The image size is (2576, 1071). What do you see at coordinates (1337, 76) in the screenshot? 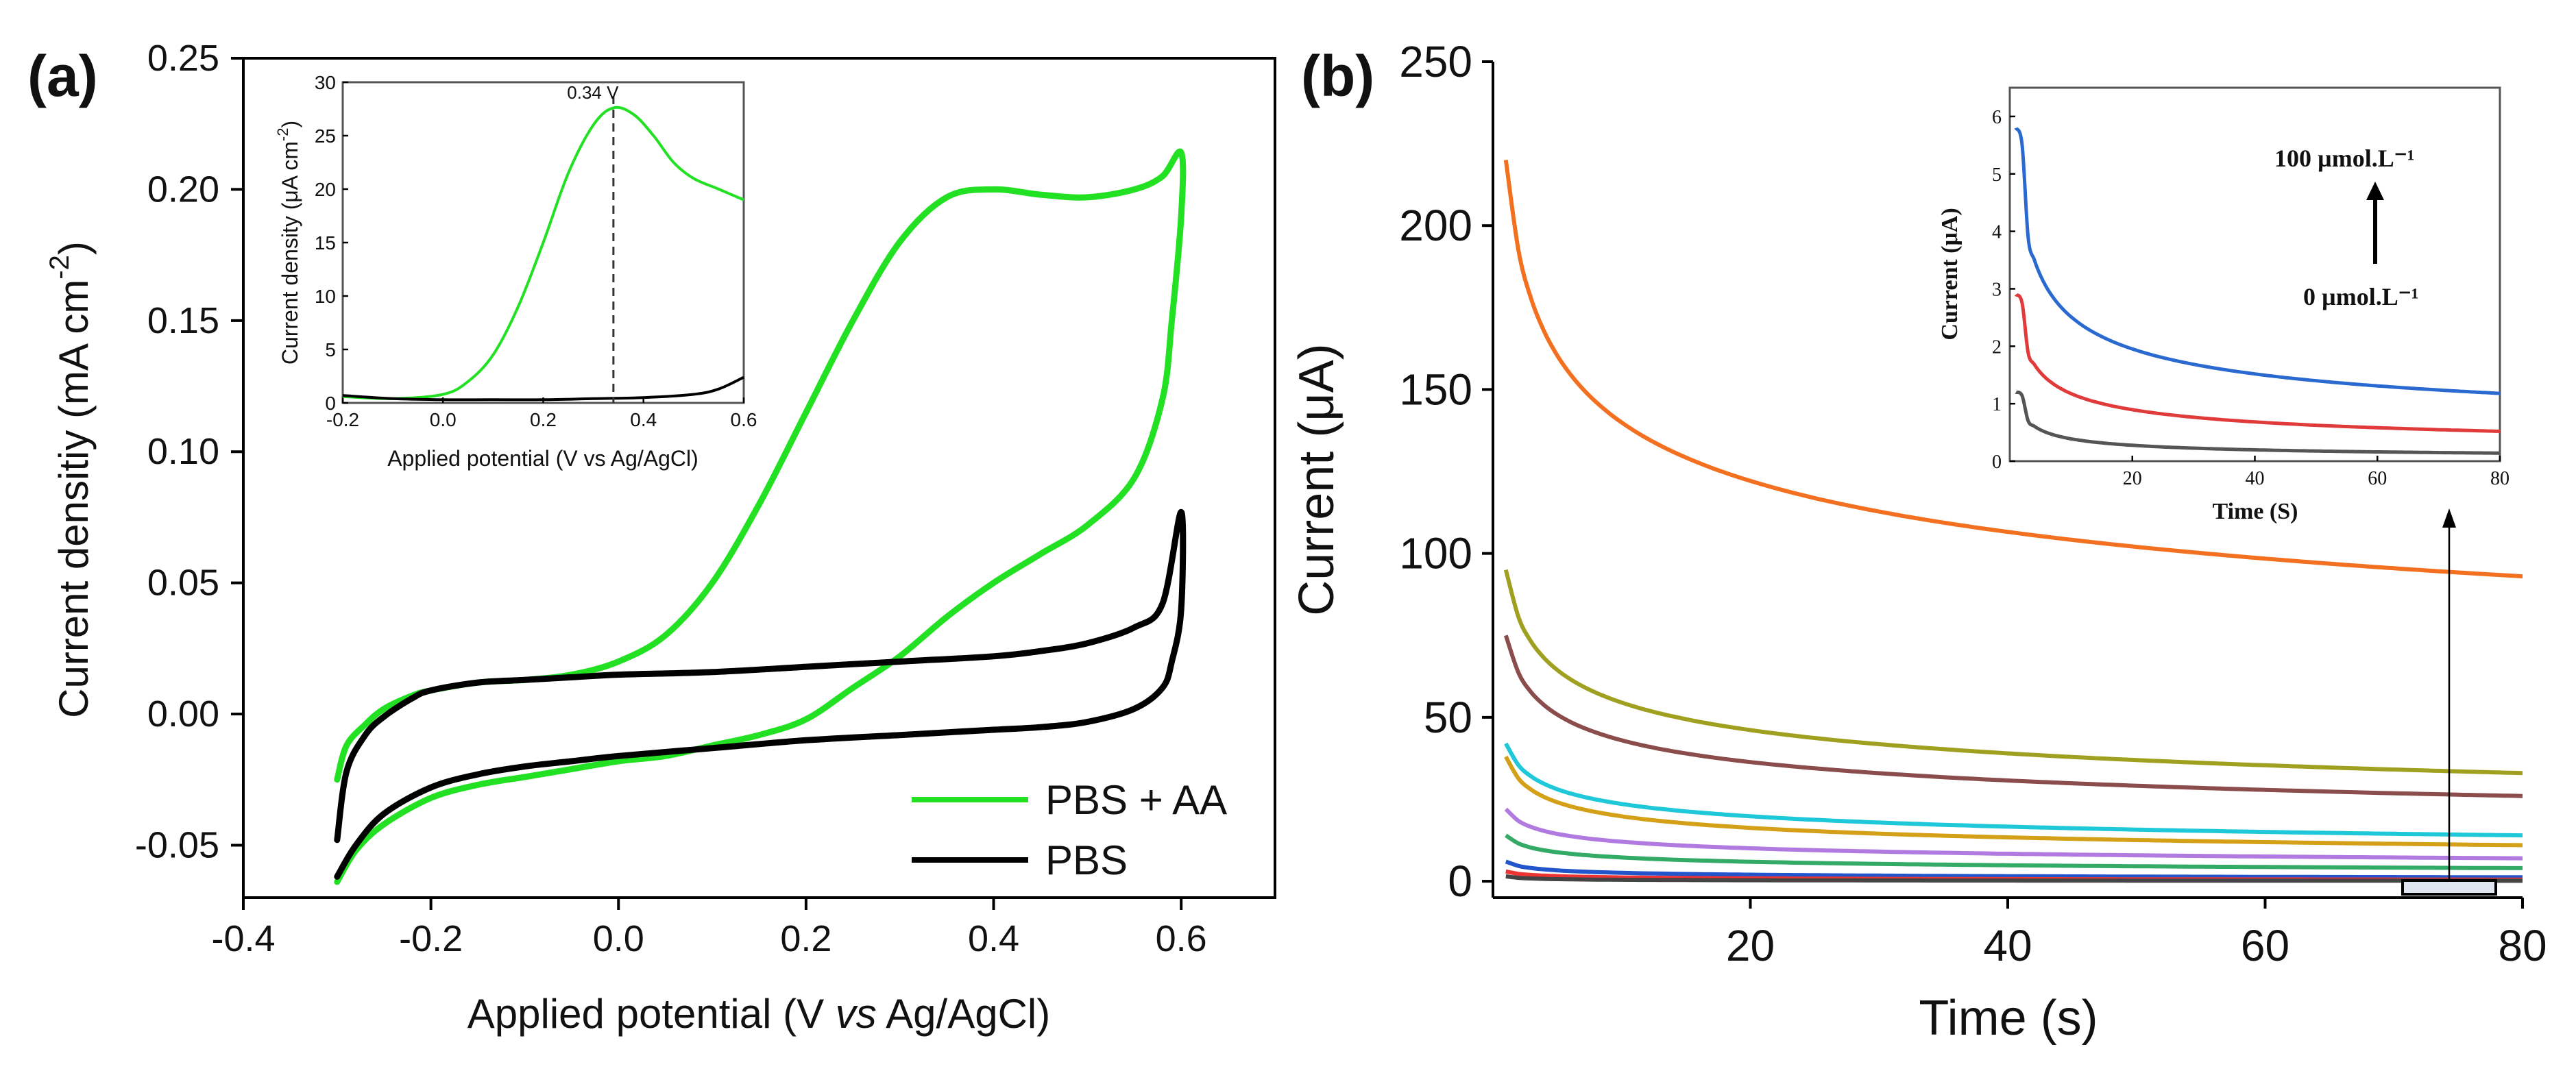
I see `panel-b-label: (b)` at bounding box center [1337, 76].